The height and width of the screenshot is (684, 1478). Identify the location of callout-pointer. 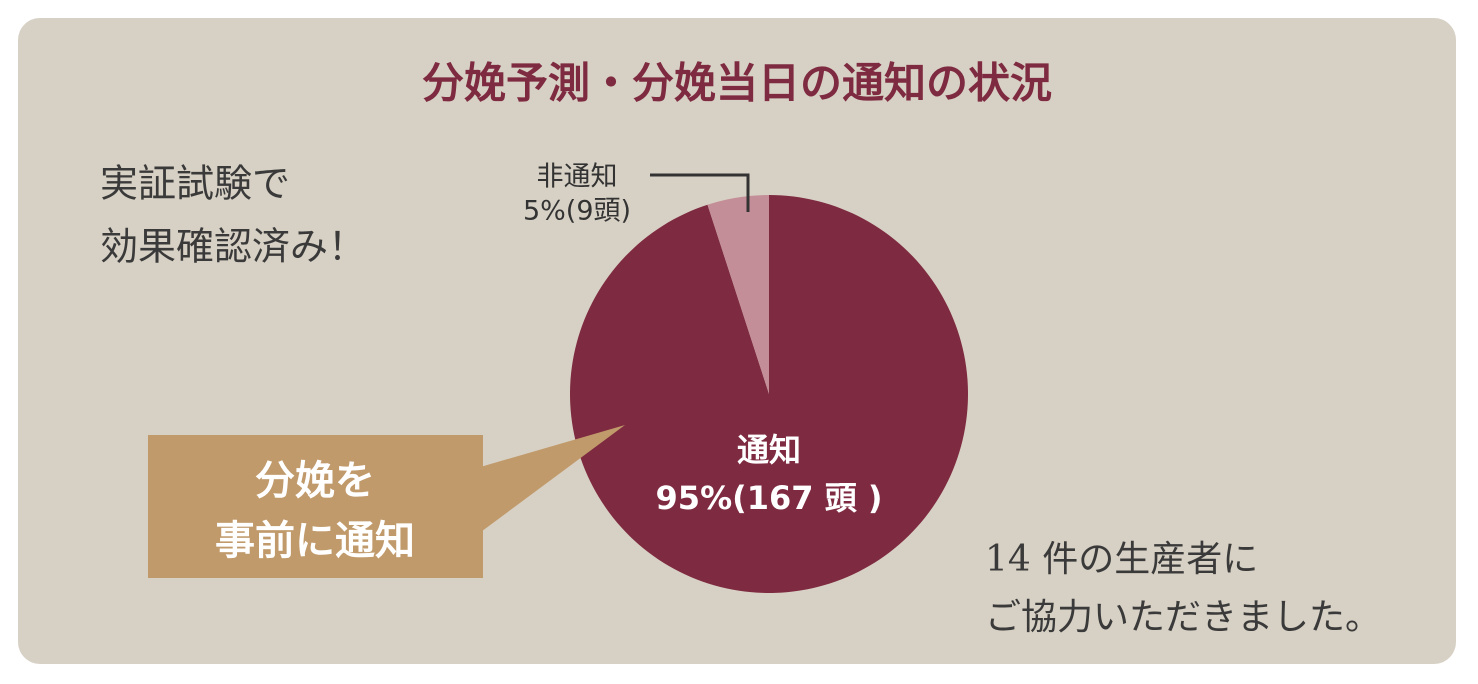
(547, 482).